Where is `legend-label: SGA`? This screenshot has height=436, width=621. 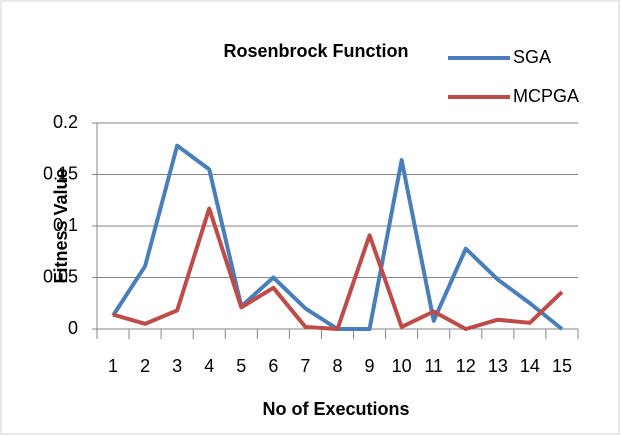 legend-label: SGA is located at coordinates (532, 57).